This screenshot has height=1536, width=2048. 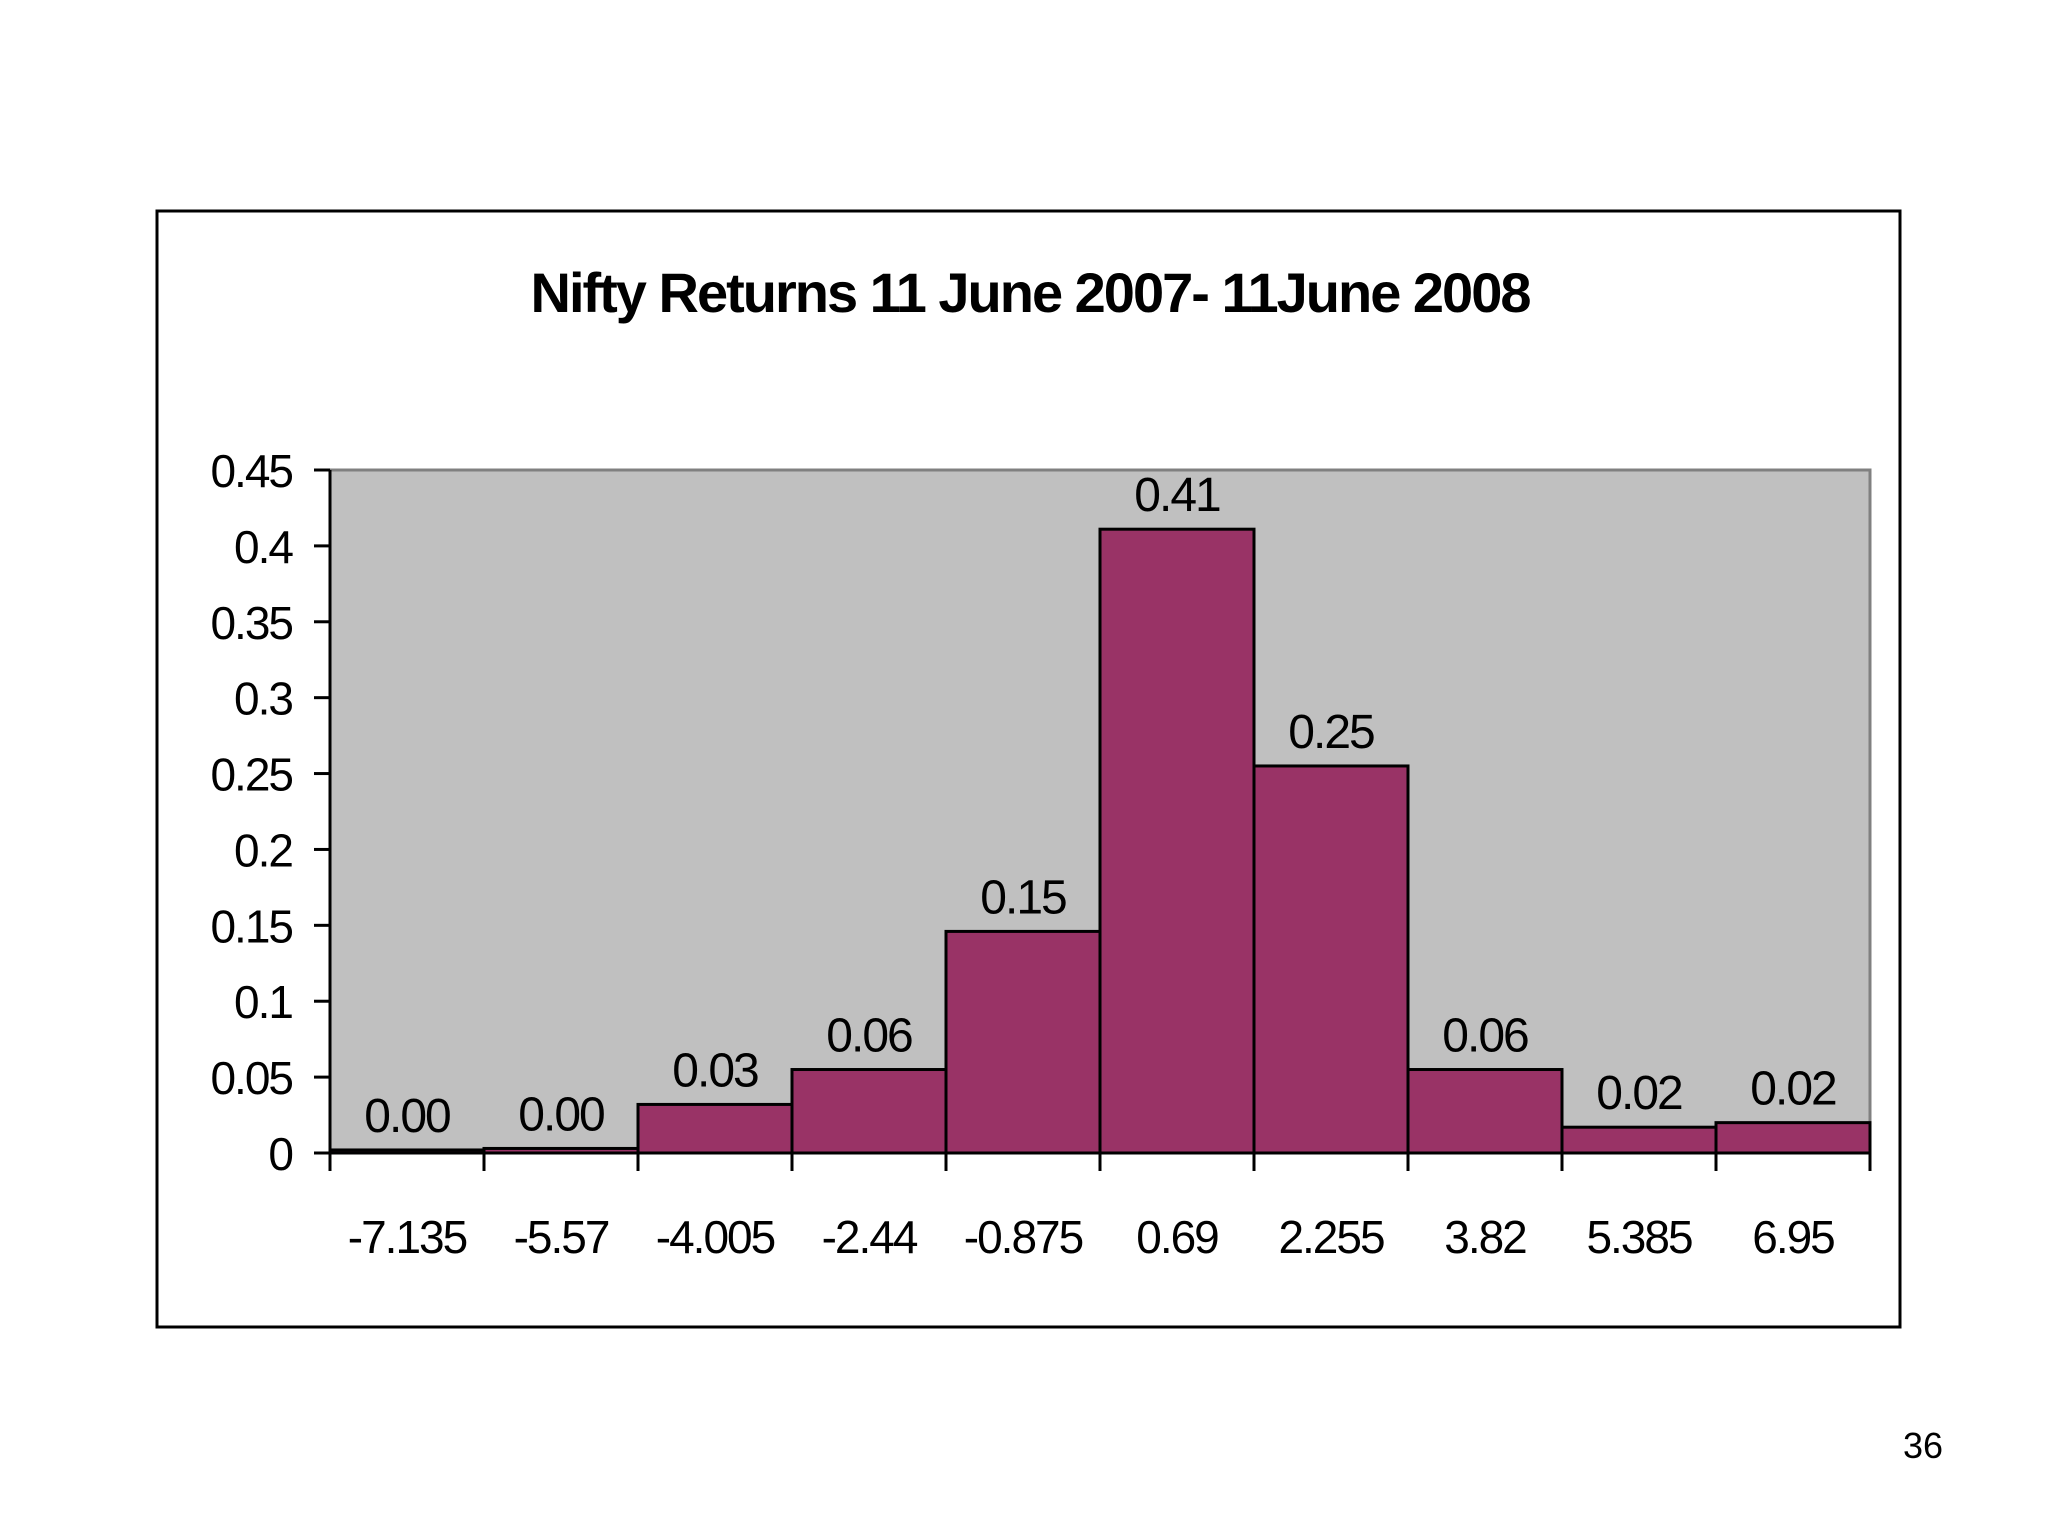 What do you see at coordinates (715, 1237) in the screenshot?
I see `x-tick-label-2: -4.005` at bounding box center [715, 1237].